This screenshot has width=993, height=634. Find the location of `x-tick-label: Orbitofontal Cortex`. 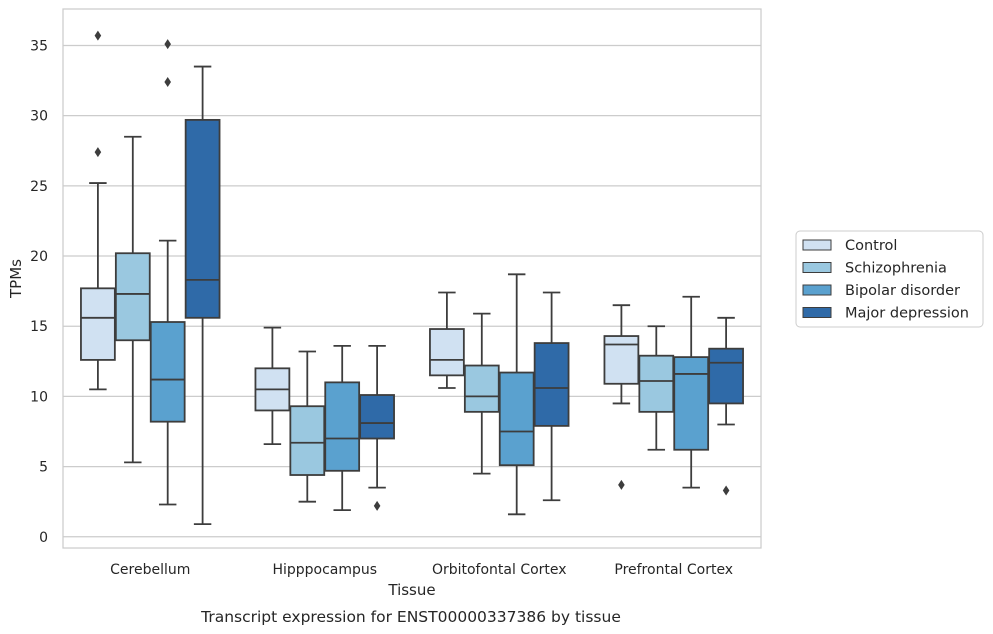

x-tick-label: Orbitofontal Cortex is located at coordinates (499, 570).